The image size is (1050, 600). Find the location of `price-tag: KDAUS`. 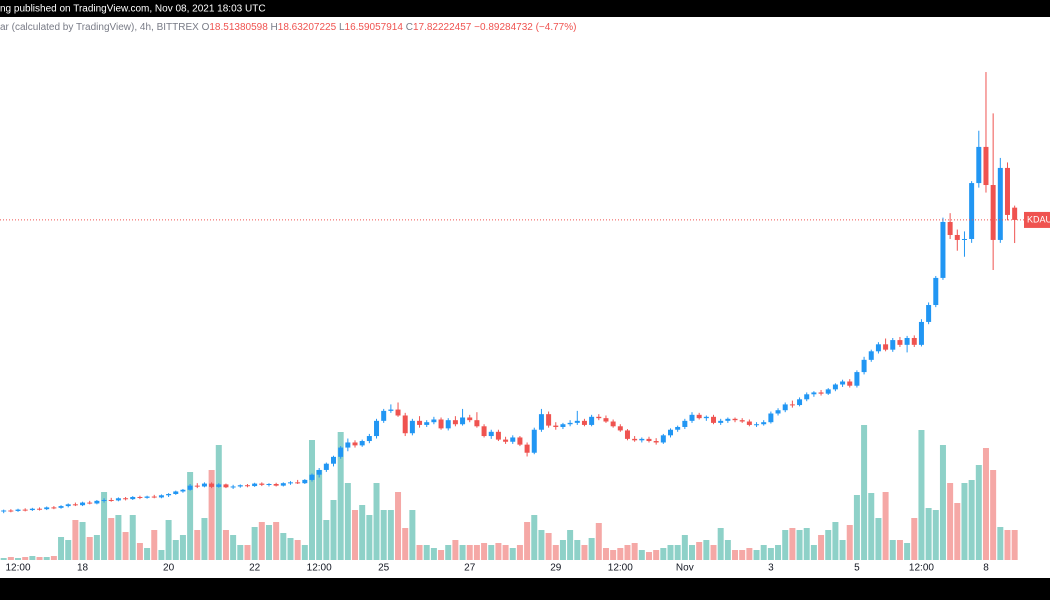

price-tag: KDAUS is located at coordinates (1038, 219).